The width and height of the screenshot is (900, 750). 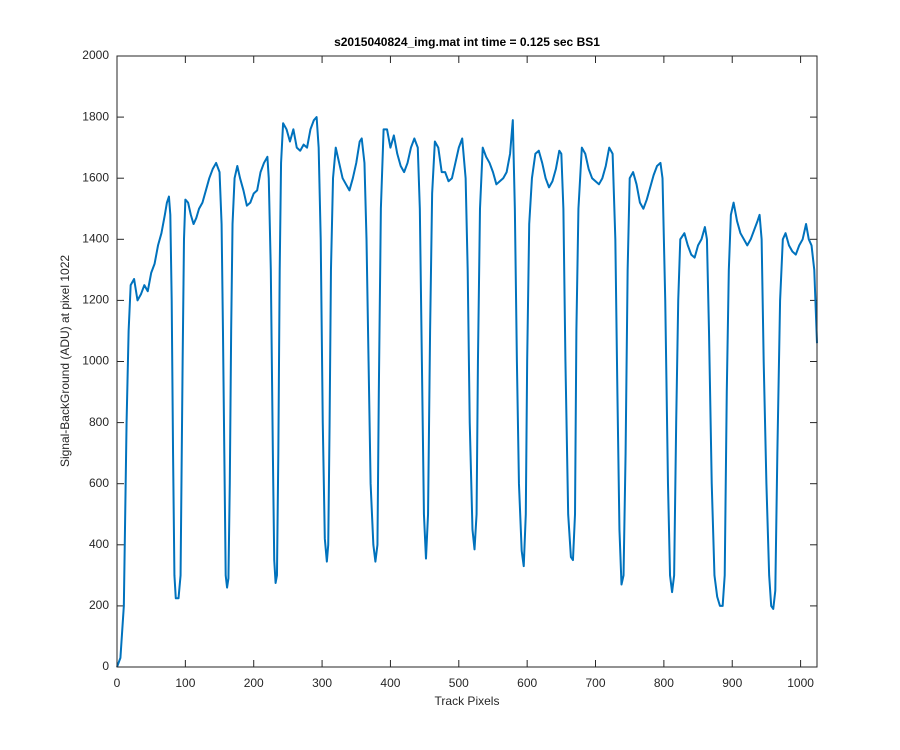 What do you see at coordinates (527, 683) in the screenshot?
I see `x-tick-label: 600` at bounding box center [527, 683].